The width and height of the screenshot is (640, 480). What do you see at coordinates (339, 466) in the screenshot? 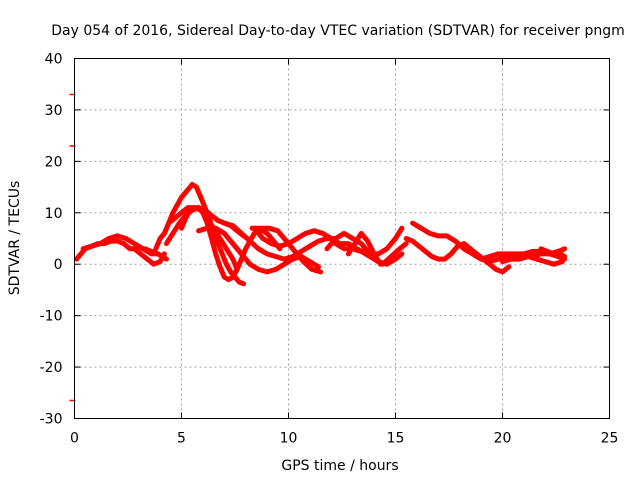
I see `x-axis-label: GPS time / hours` at bounding box center [339, 466].